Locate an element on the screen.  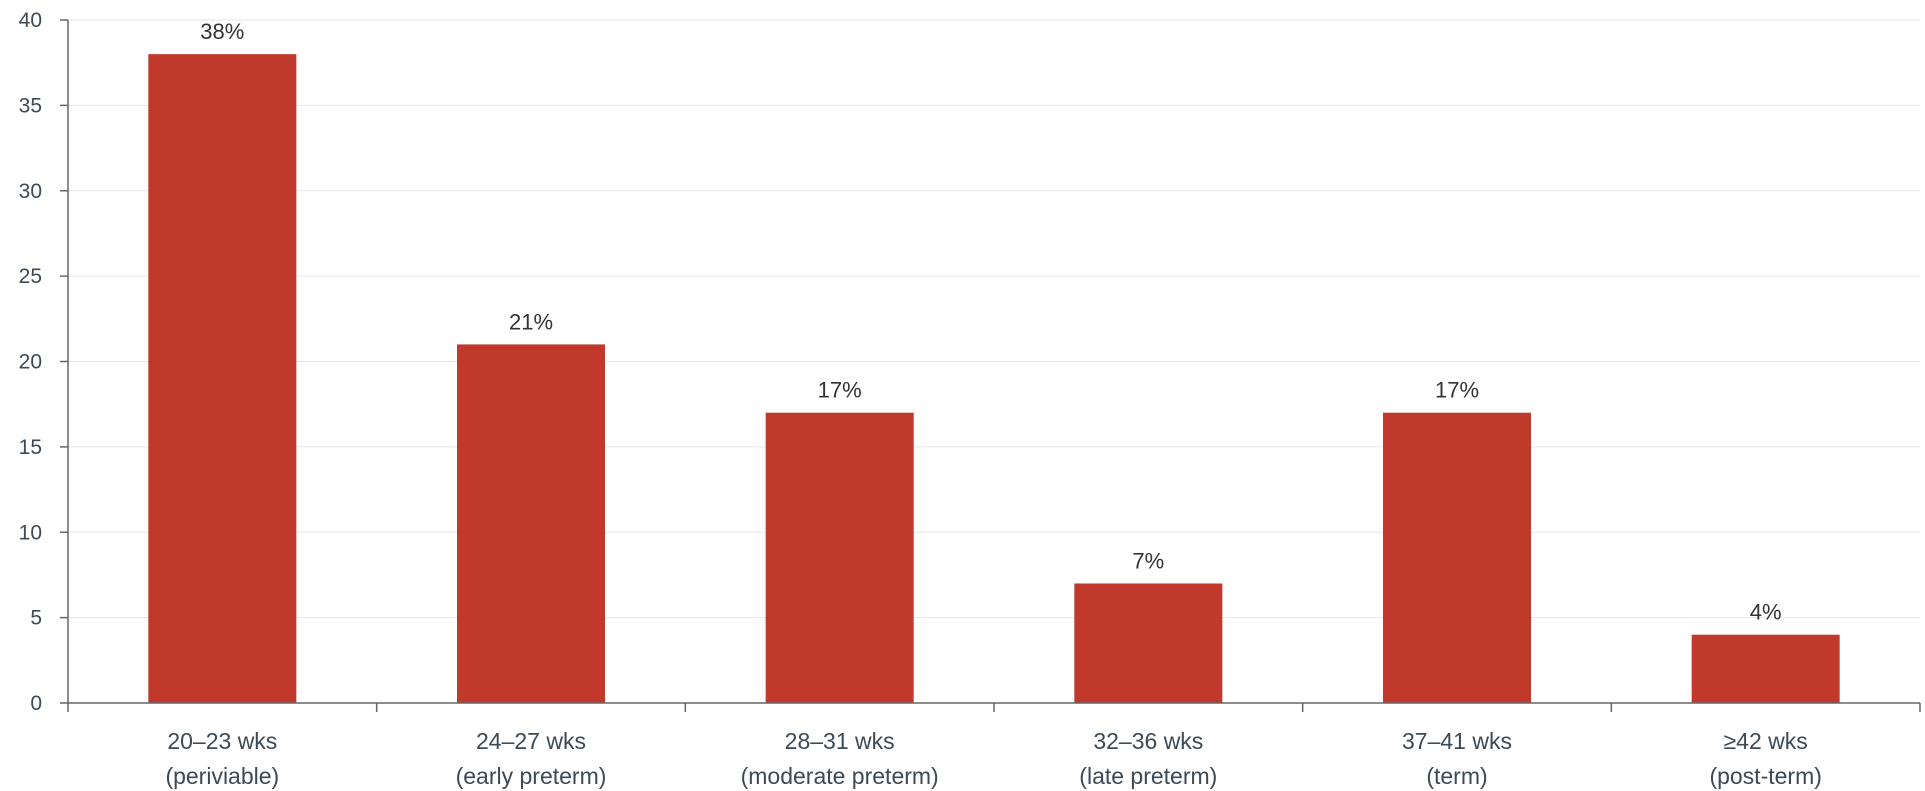
x-tick-label-0-line-0: 20–23 wks is located at coordinates (222, 741).